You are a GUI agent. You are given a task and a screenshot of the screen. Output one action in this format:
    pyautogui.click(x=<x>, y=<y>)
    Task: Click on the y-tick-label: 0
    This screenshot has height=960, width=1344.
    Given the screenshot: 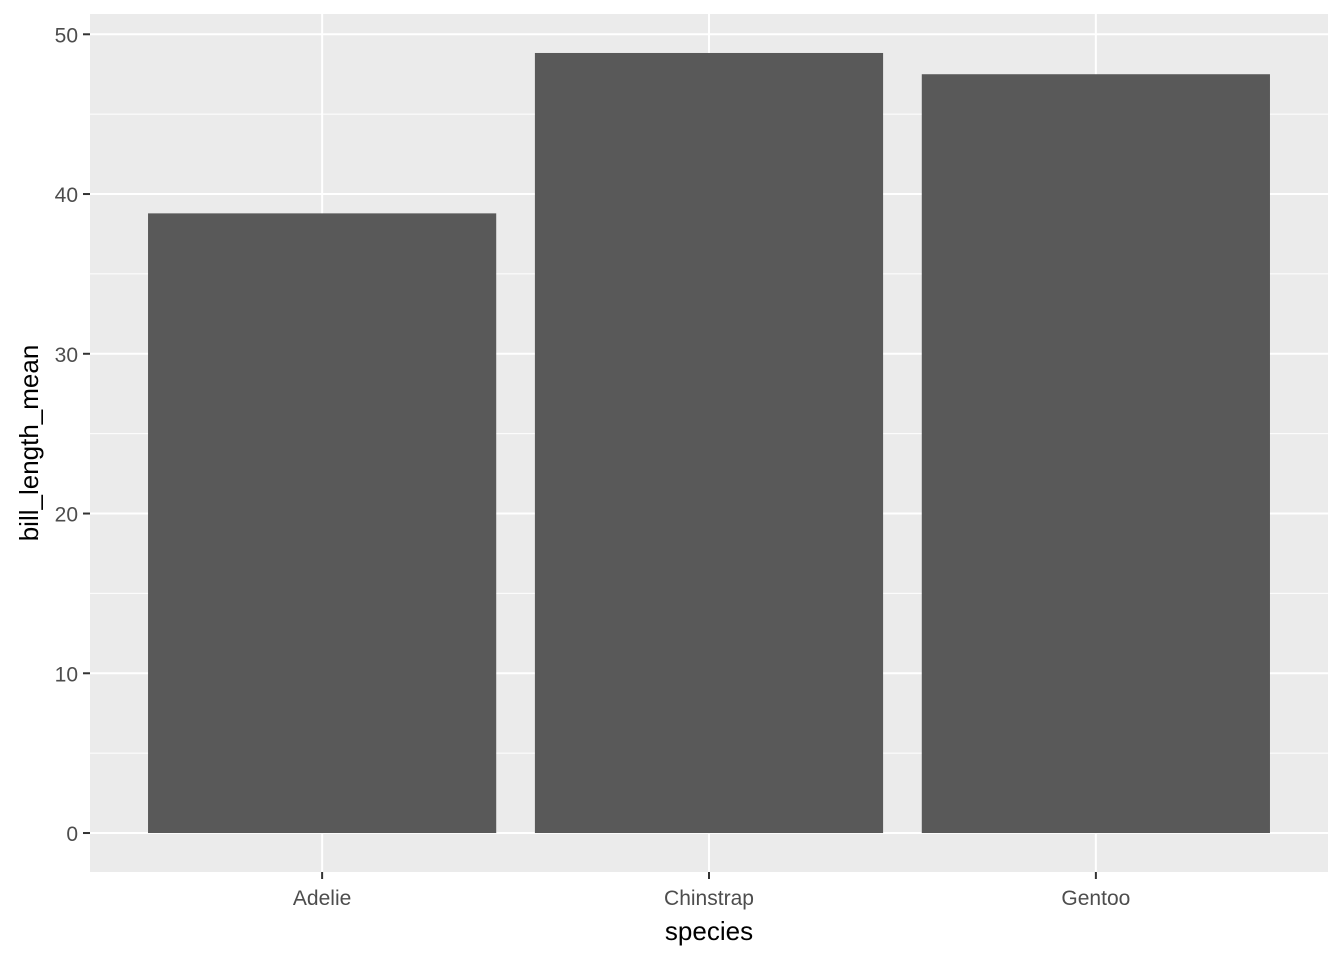 What is the action you would take?
    pyautogui.click(x=72, y=834)
    